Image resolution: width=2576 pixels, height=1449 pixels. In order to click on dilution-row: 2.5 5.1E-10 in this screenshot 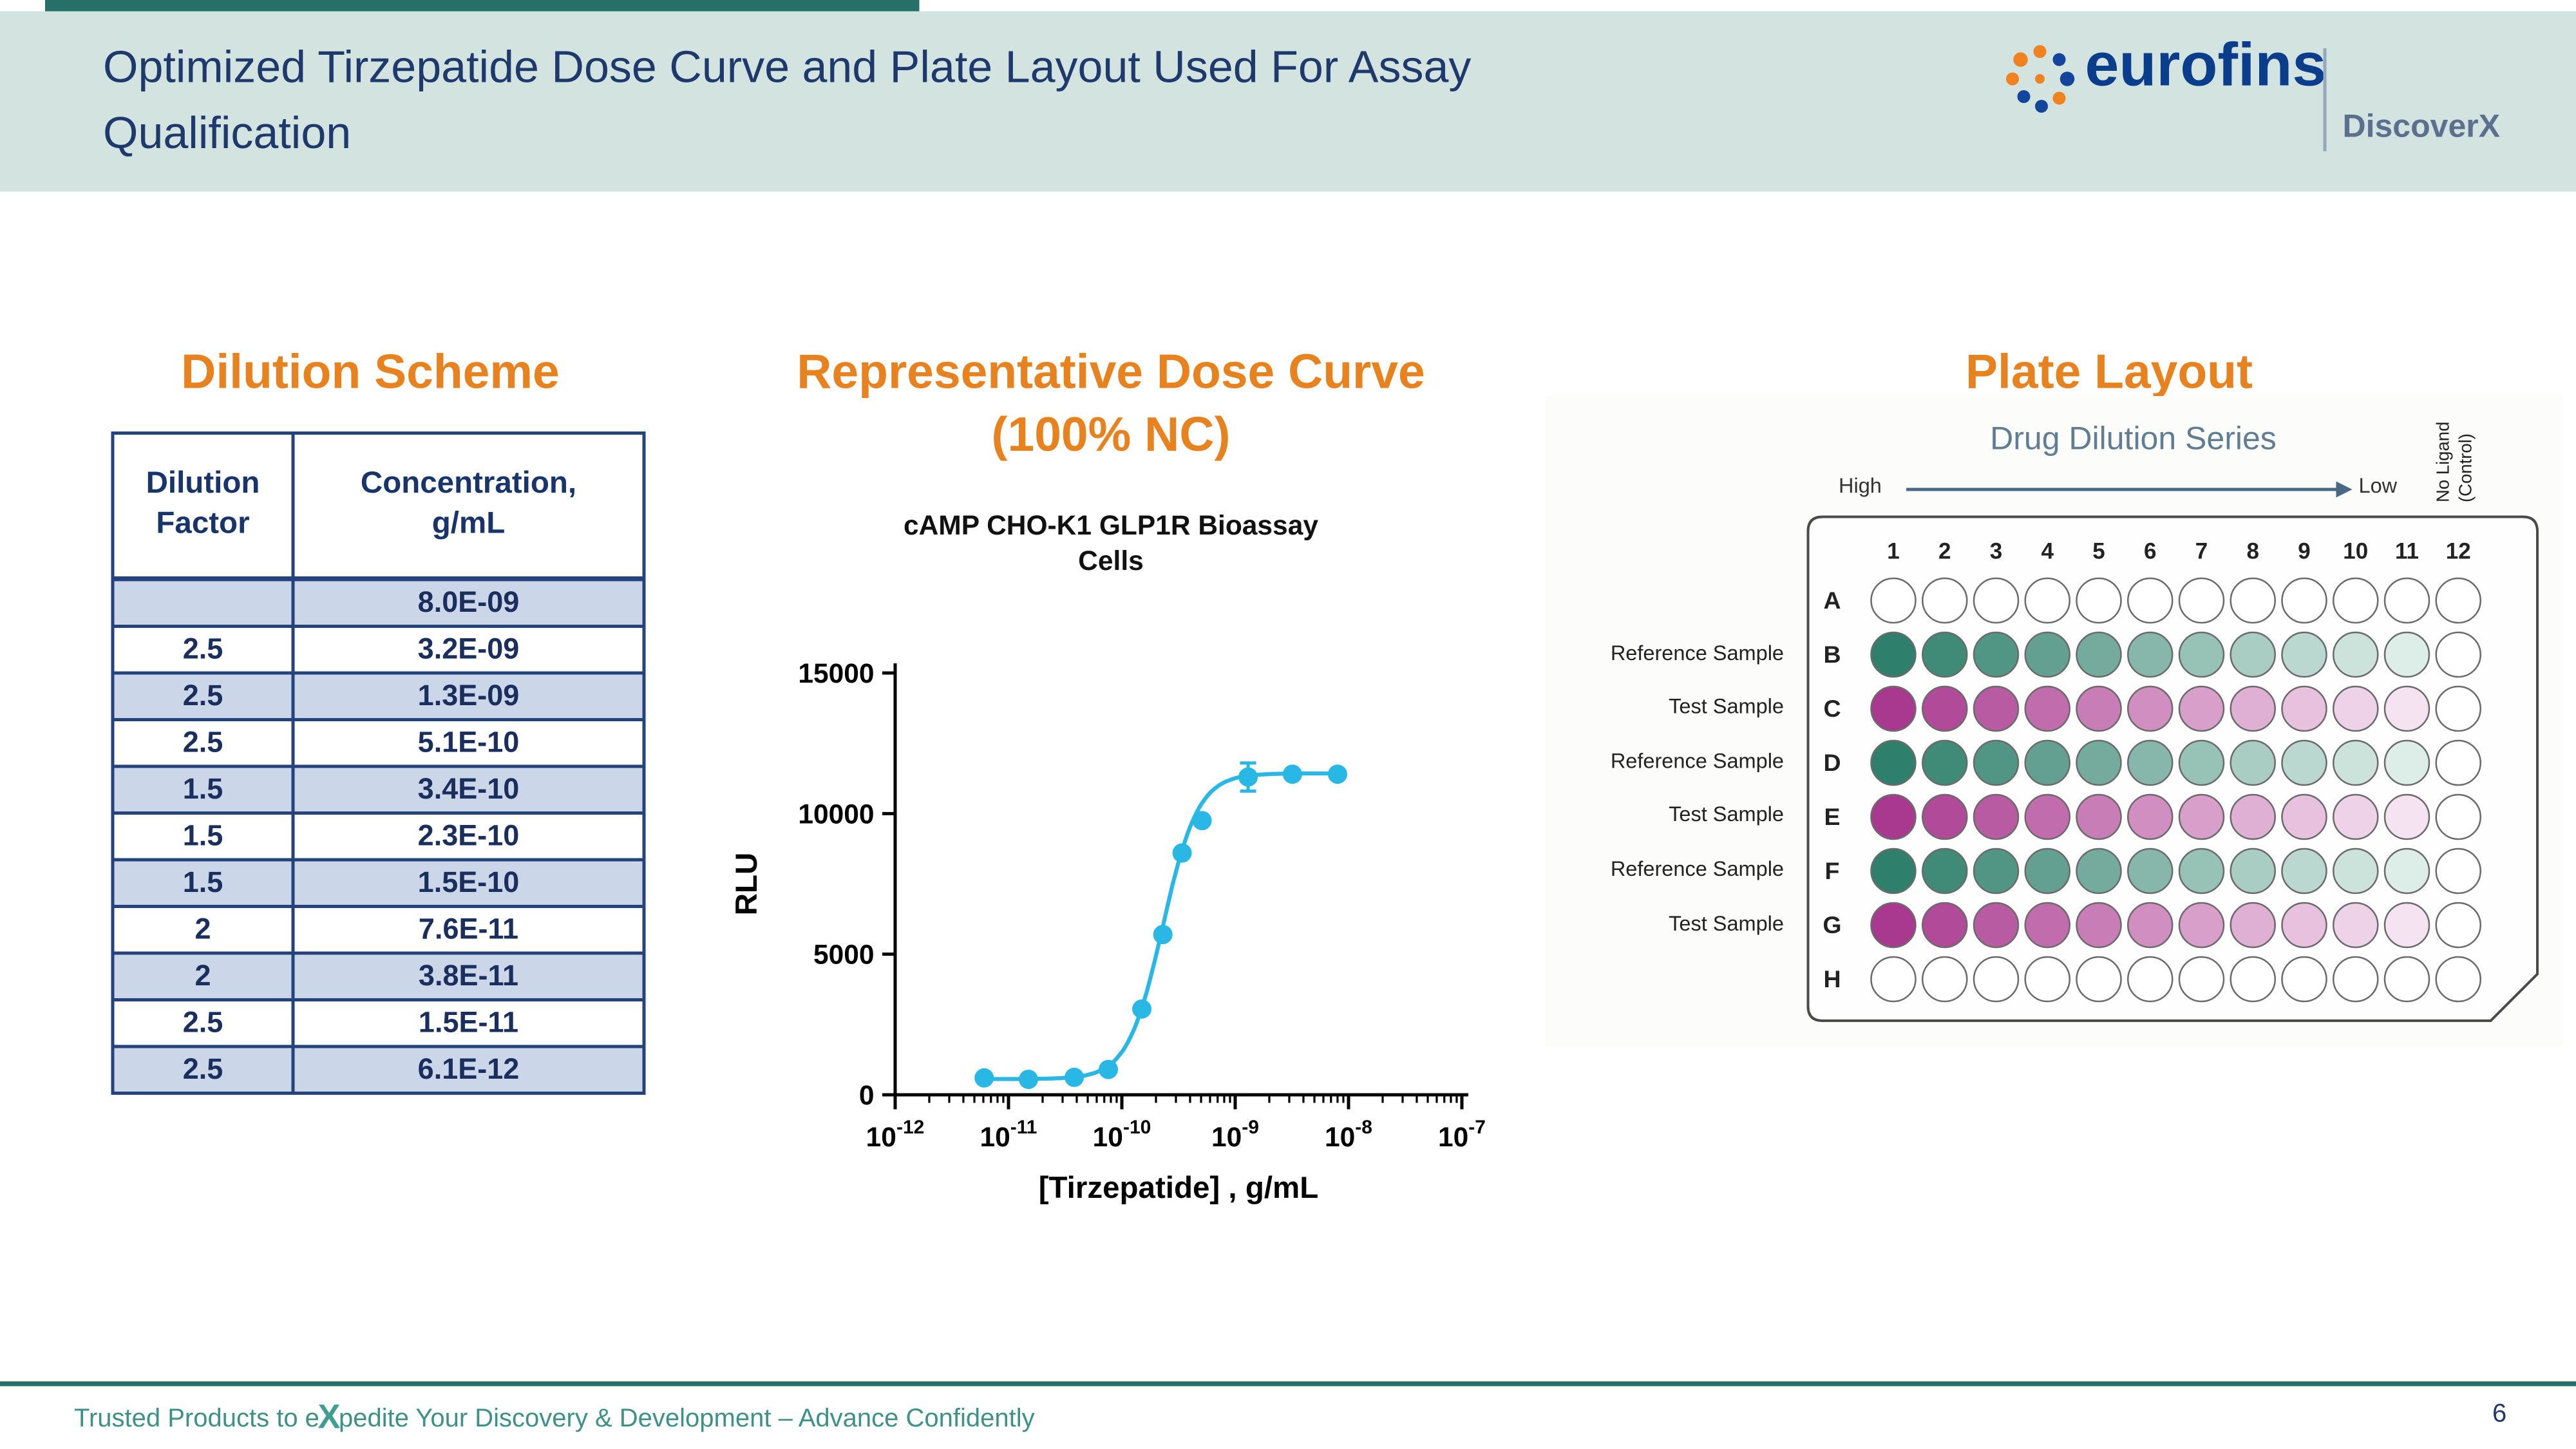, I will do `click(379, 743)`.